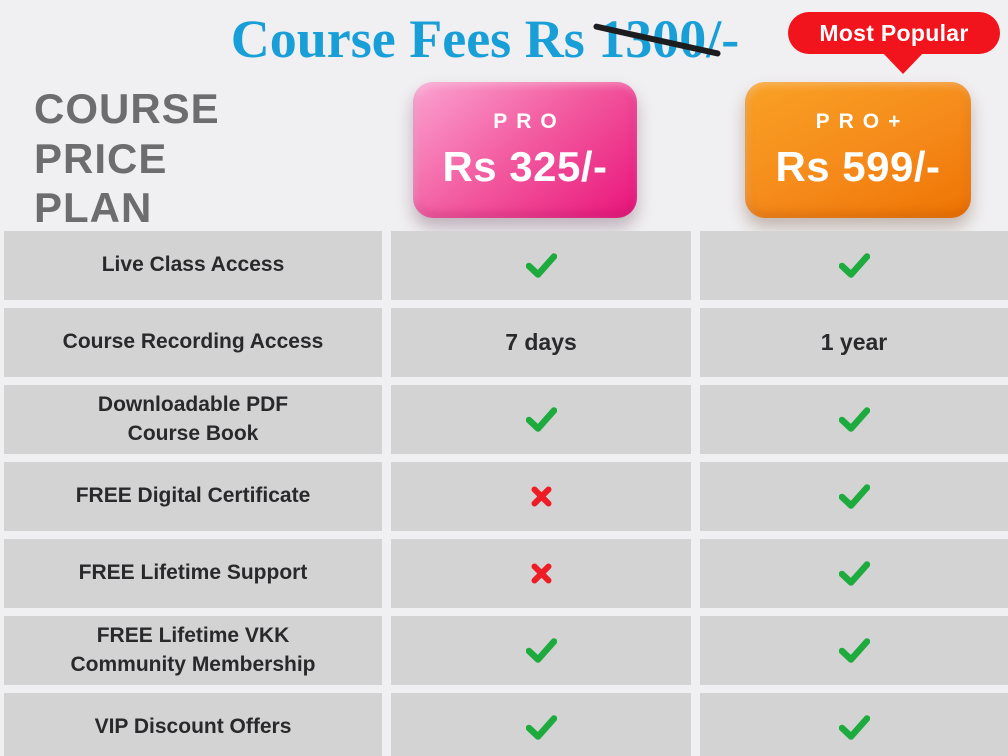  I want to click on feature-cell: FREE Digital Certificate, so click(193, 496).